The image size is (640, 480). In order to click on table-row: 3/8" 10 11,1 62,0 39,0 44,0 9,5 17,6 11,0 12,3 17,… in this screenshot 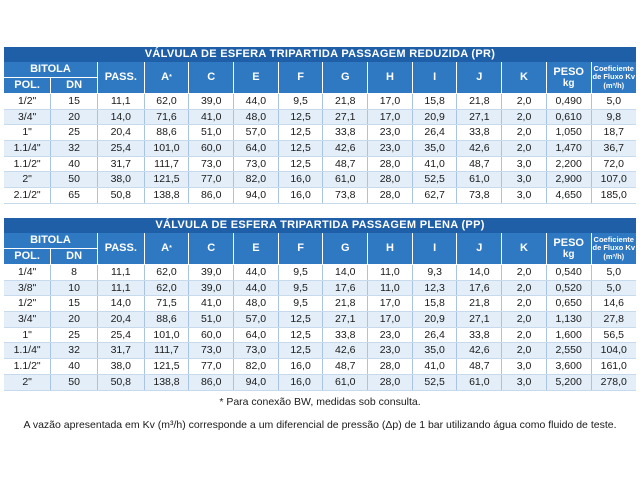, I will do `click(320, 288)`.